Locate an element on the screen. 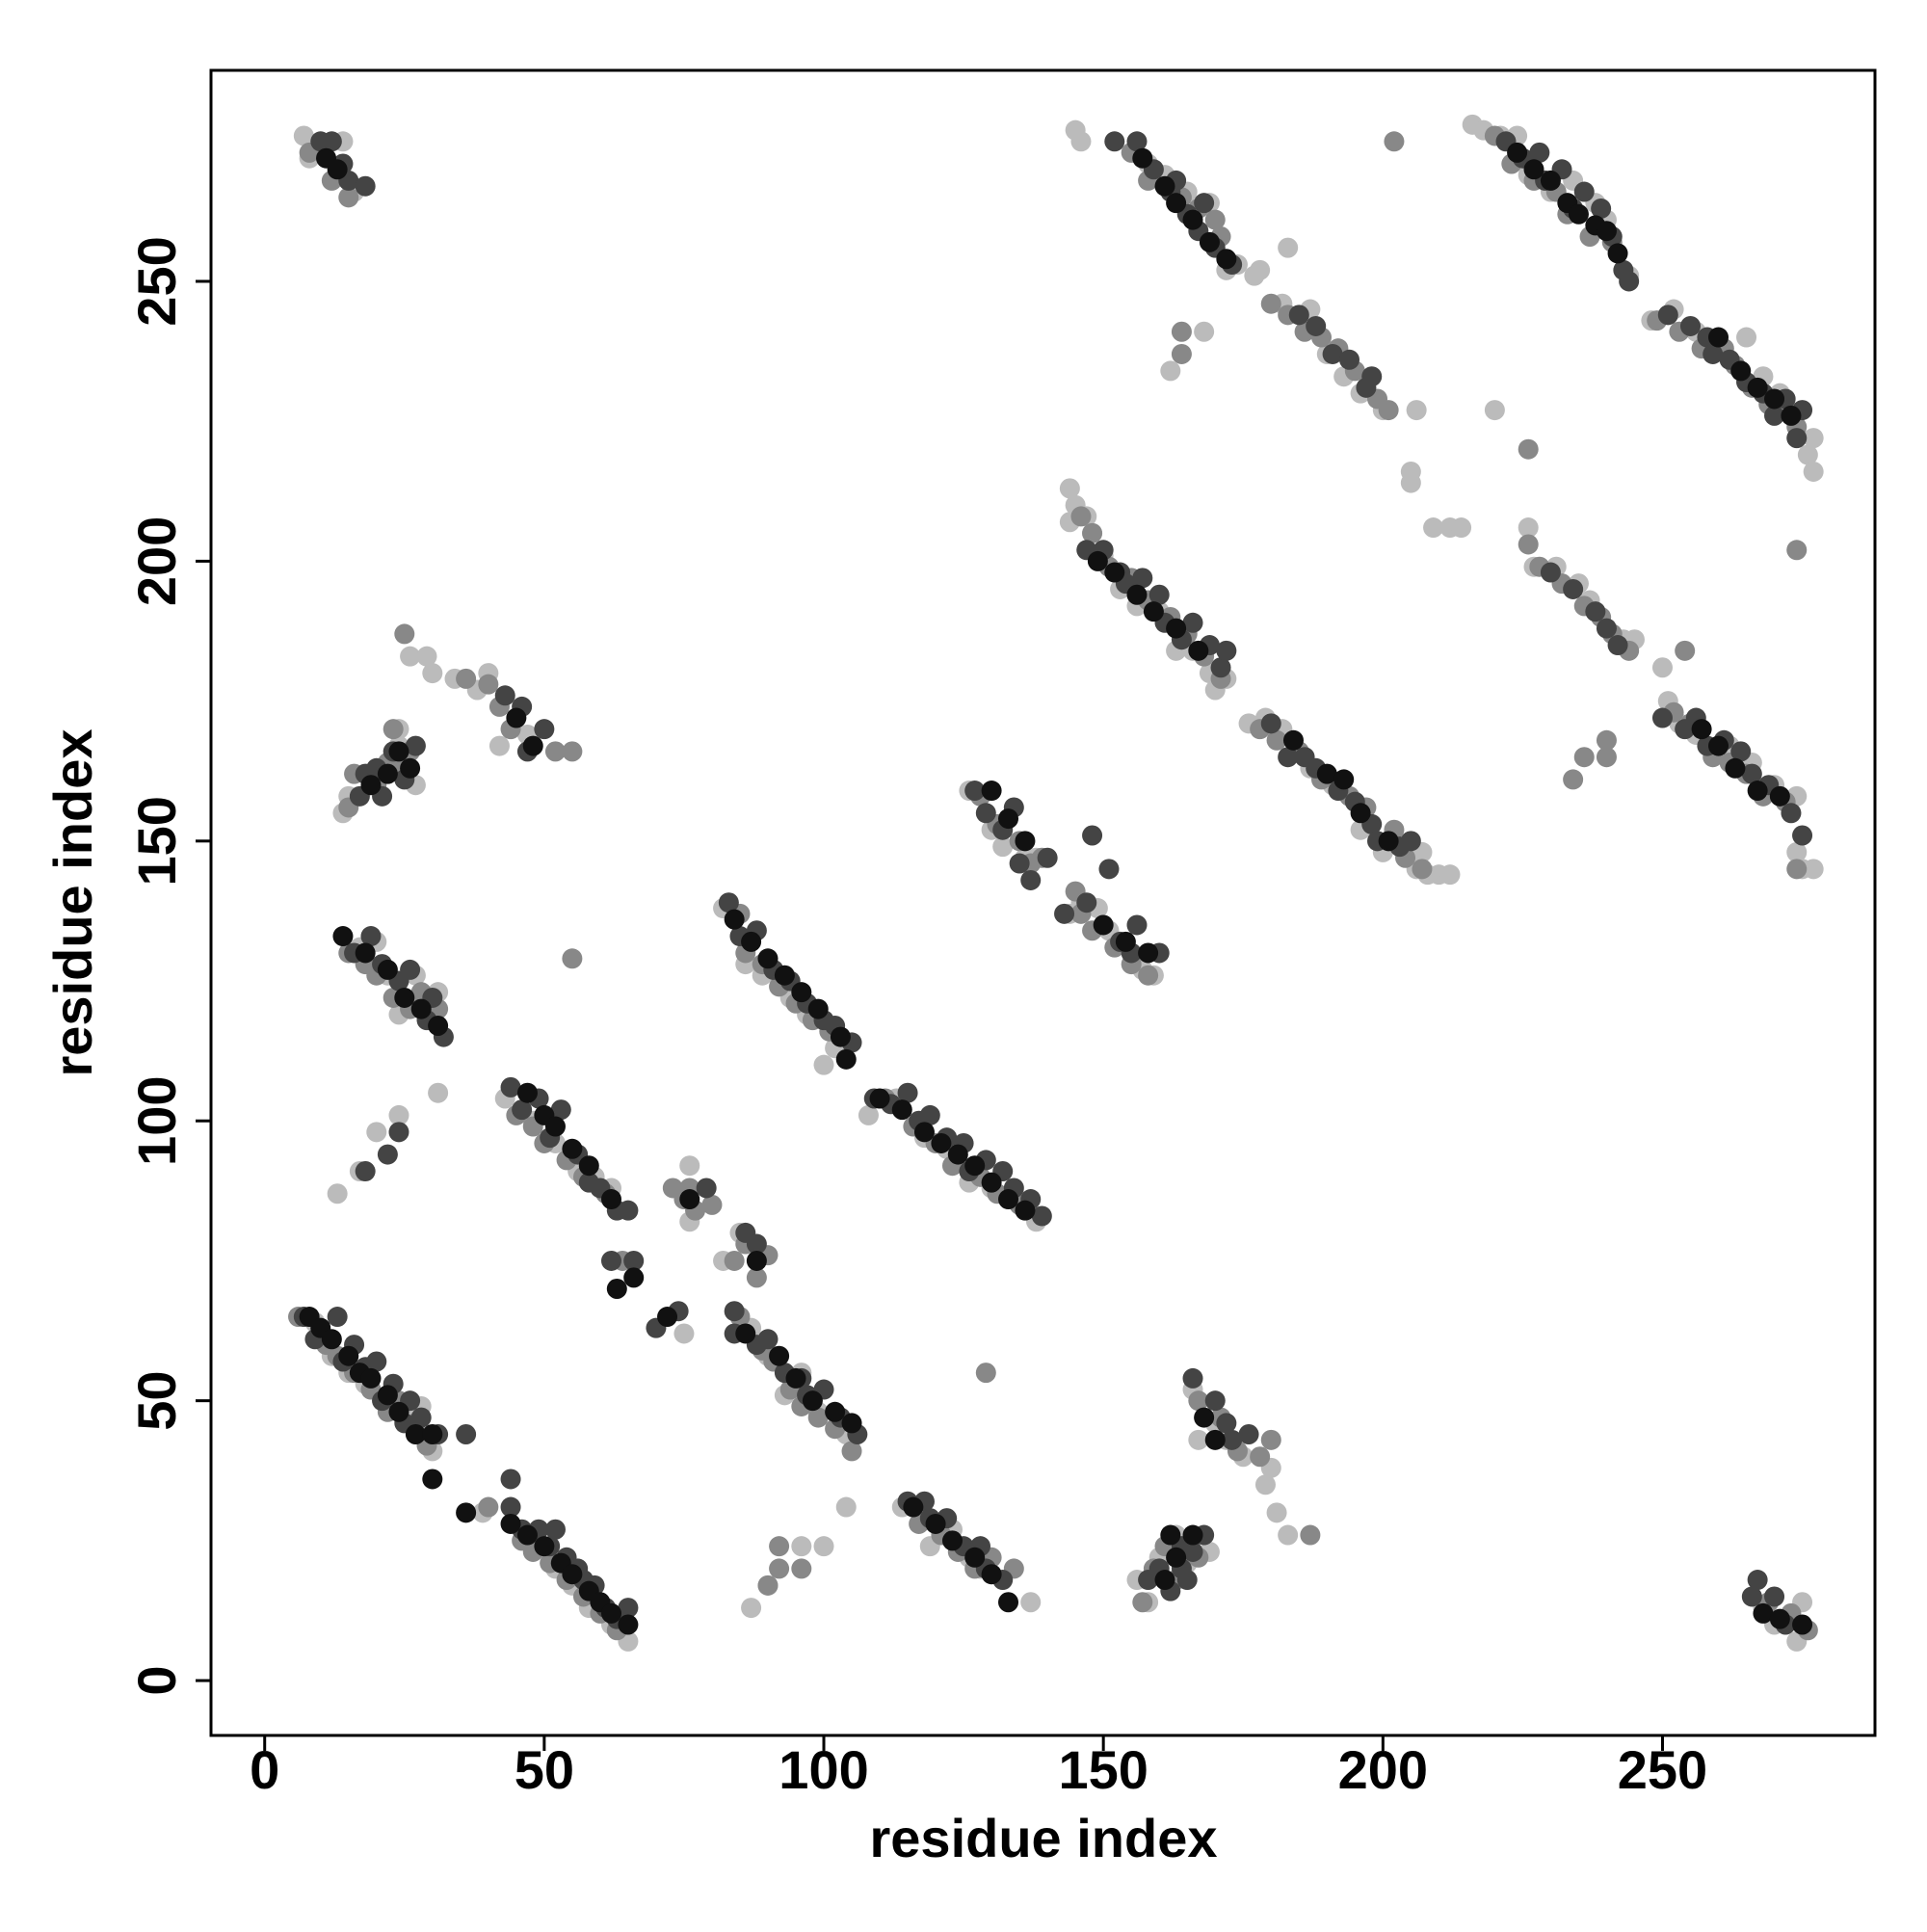  x-tick-label: 250 is located at coordinates (1663, 1769).